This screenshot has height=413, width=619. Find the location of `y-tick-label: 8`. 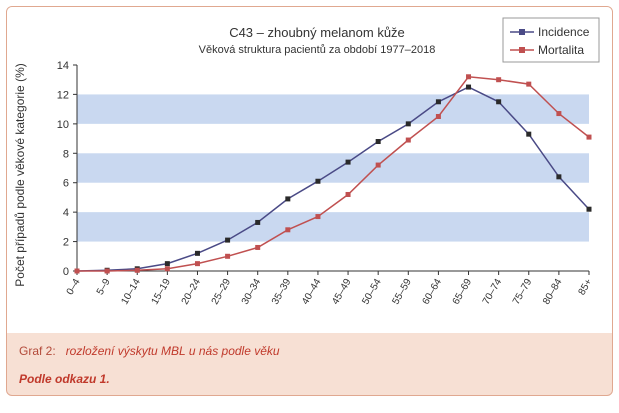

y-tick-label: 8 is located at coordinates (66, 154).